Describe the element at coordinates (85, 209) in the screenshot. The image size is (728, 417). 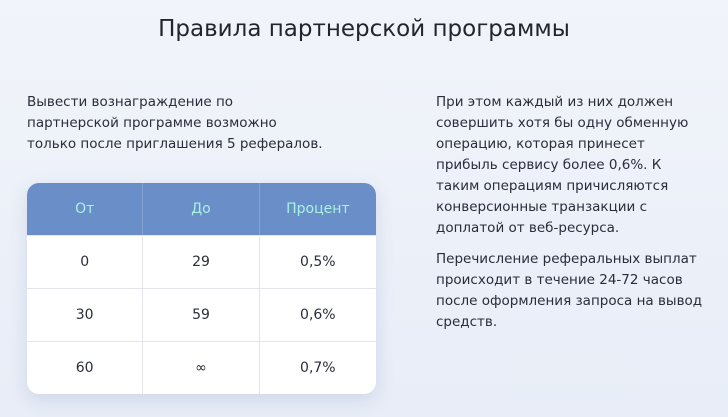
I see `header-cell: От` at that location.